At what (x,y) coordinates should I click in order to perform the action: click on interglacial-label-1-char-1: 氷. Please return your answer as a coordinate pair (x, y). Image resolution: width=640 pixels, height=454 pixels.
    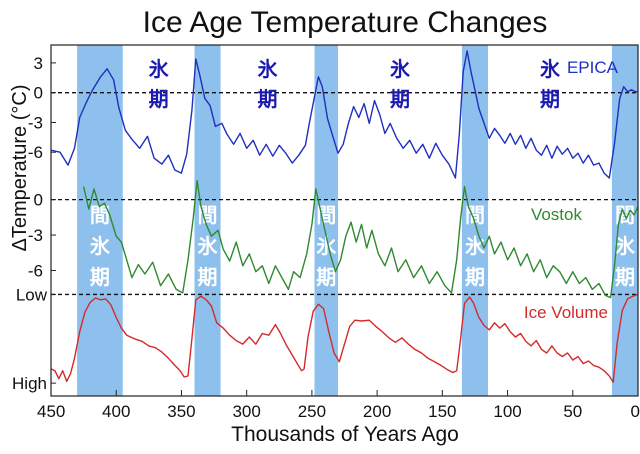
    Looking at the image, I should click on (208, 246).